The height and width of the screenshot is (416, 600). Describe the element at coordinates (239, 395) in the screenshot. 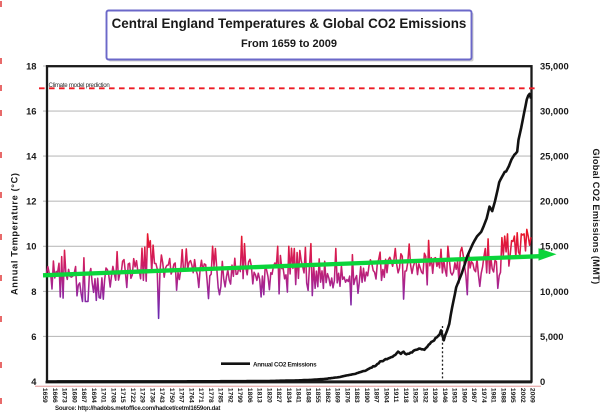

I see `svg-text: 1799` at that location.